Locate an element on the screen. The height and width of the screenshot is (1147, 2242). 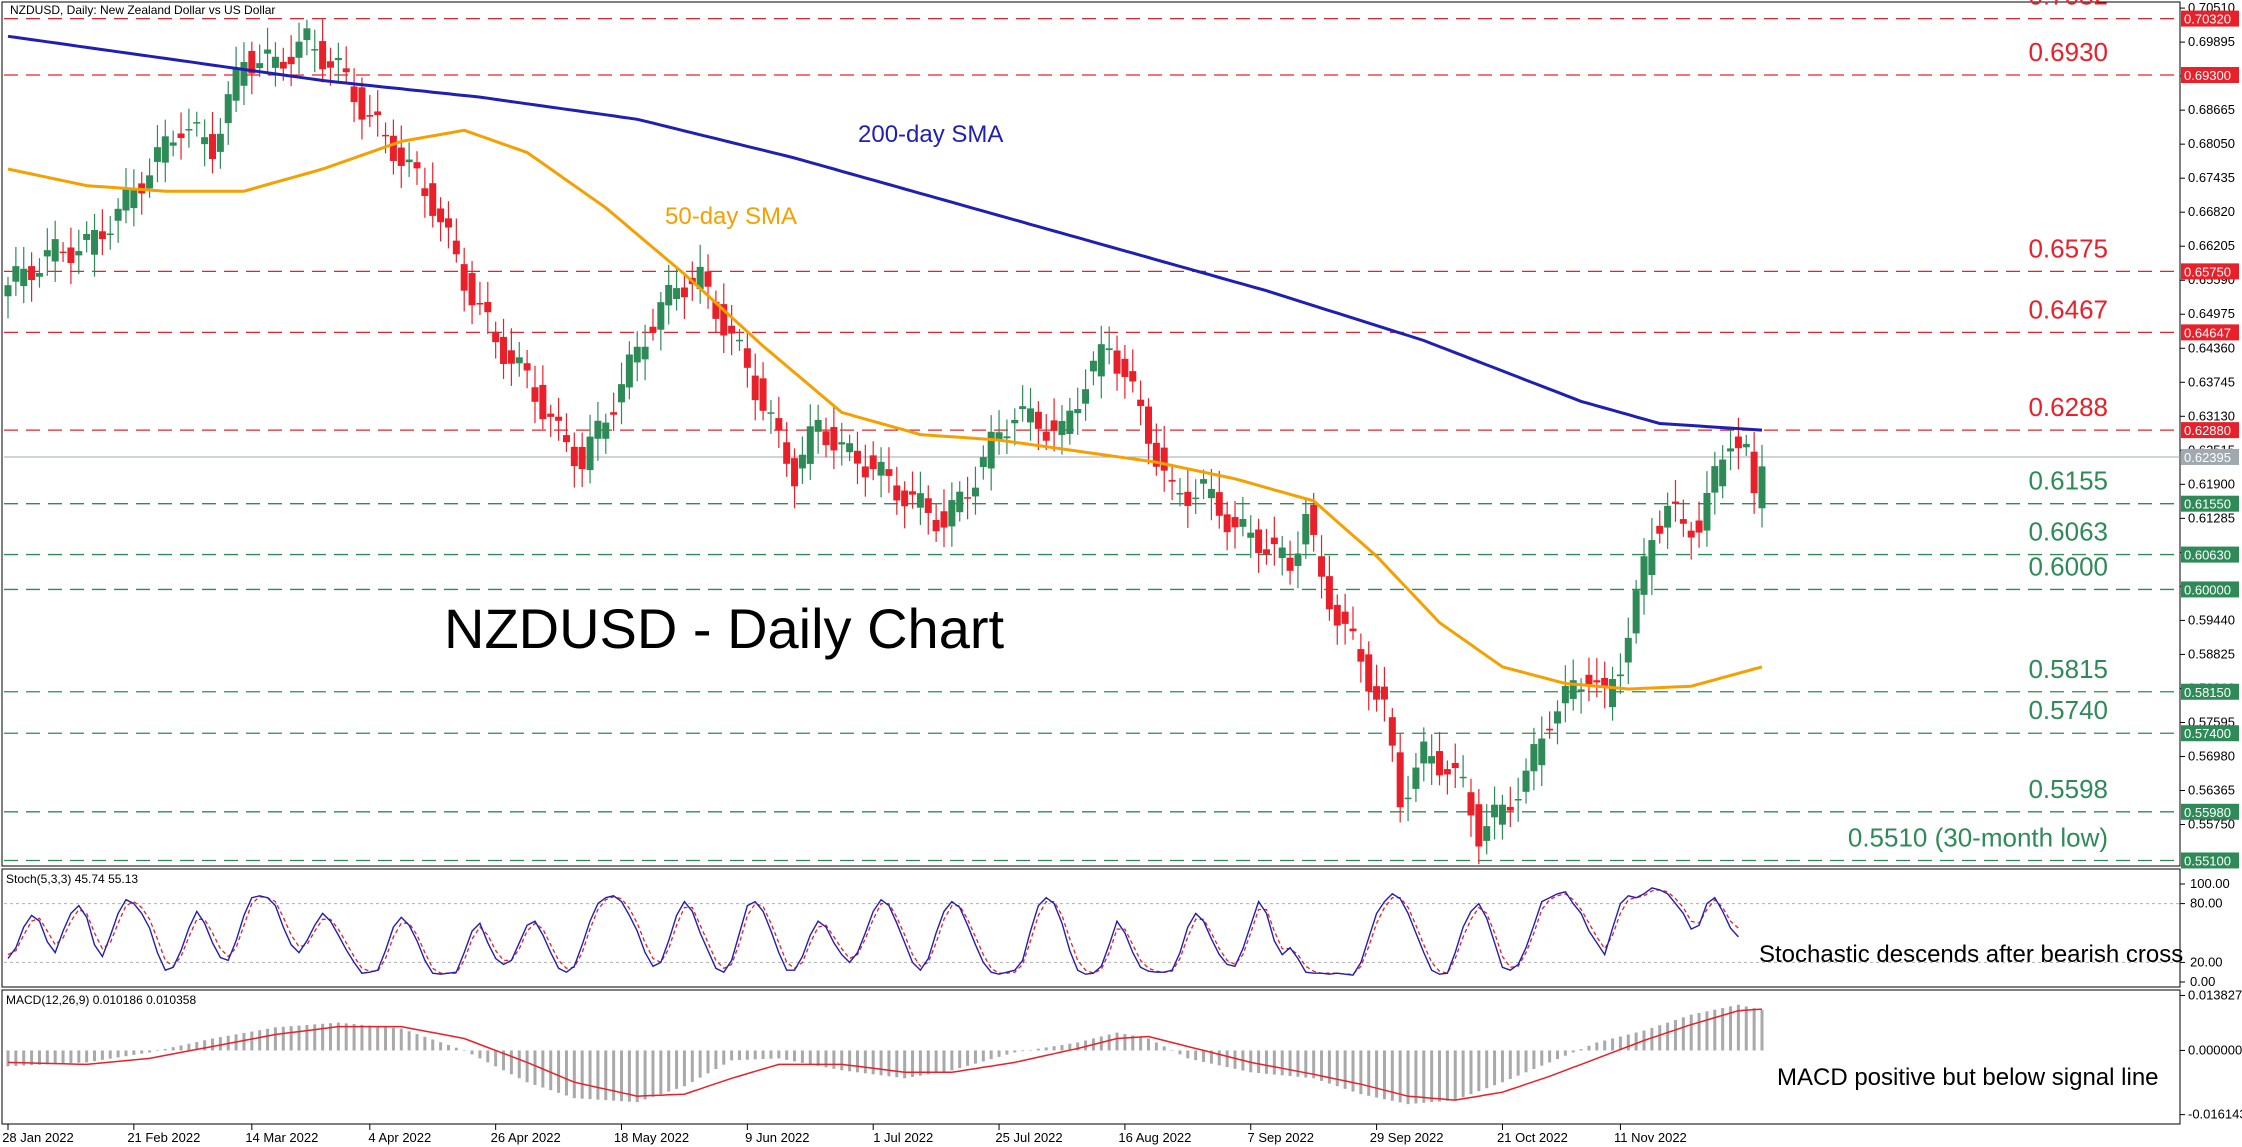
price-tick-label: 0.56365 is located at coordinates (2211, 789).